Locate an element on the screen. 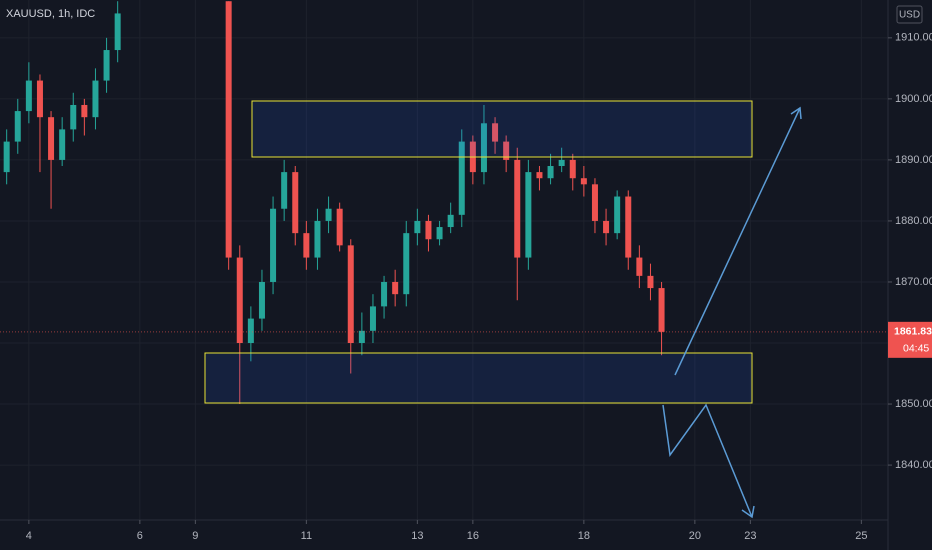 The image size is (932, 550). x-tick-label: 20 is located at coordinates (695, 536).